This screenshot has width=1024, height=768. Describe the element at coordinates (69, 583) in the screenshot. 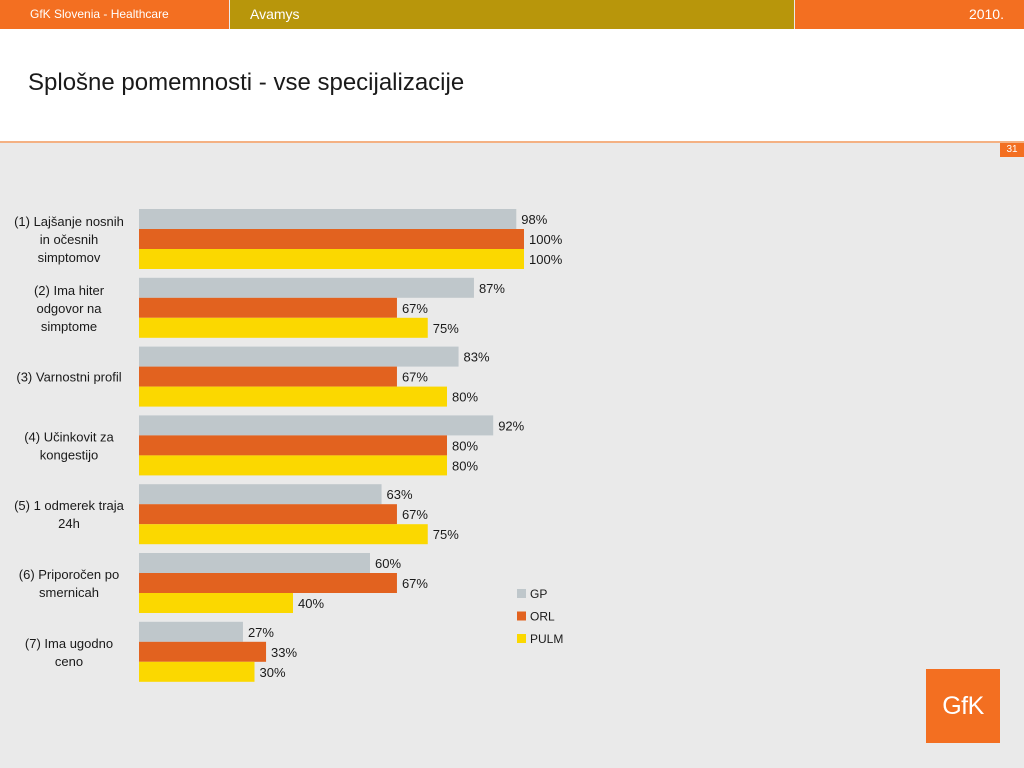

I see `category-label: (6) Priporočen po smernicah` at that location.